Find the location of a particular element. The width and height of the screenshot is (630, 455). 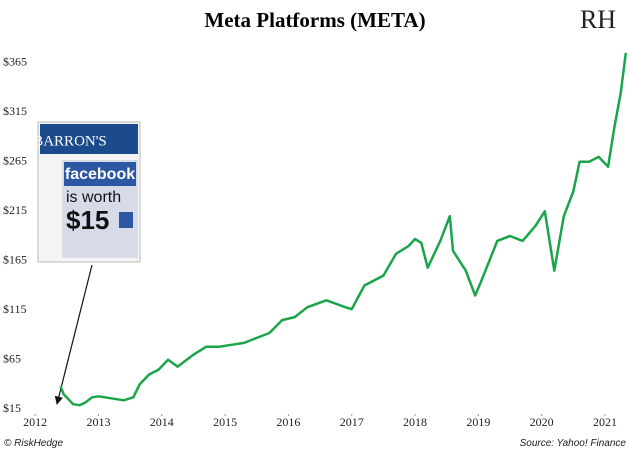

x-tick-label: 2020 is located at coordinates (542, 422).